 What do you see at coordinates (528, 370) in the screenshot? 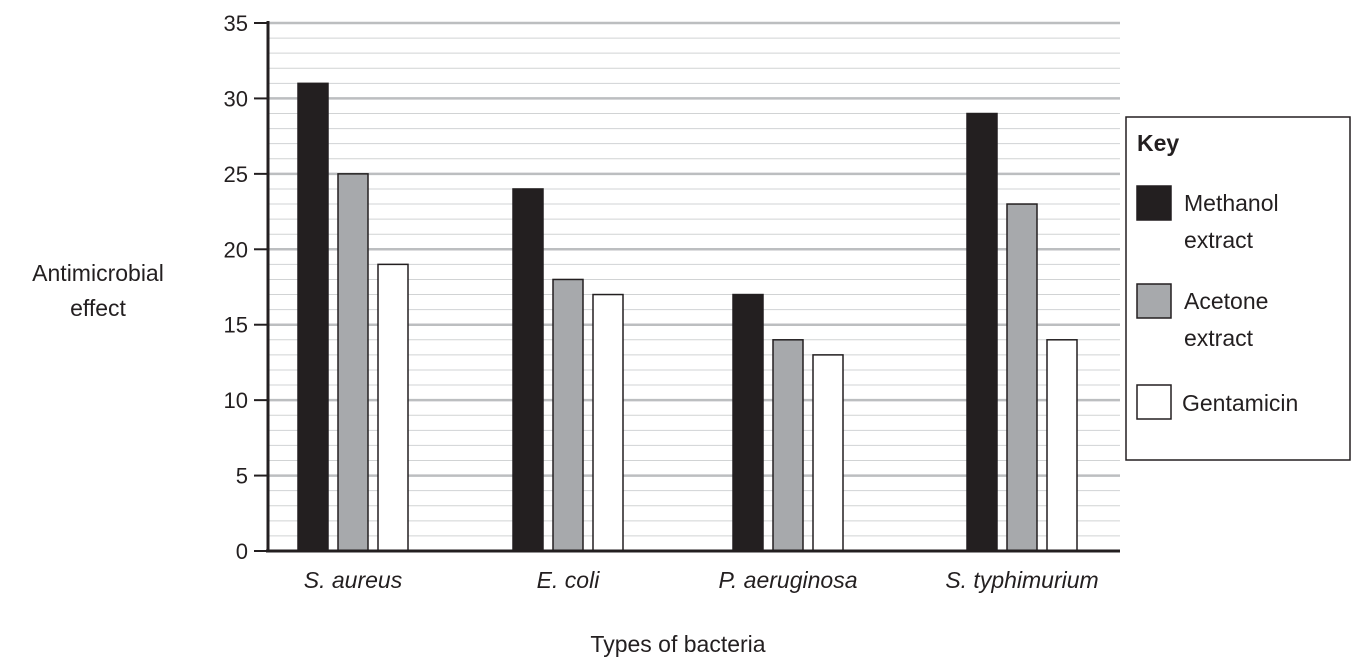
I see `bar-e-coli-methanol-extract` at bounding box center [528, 370].